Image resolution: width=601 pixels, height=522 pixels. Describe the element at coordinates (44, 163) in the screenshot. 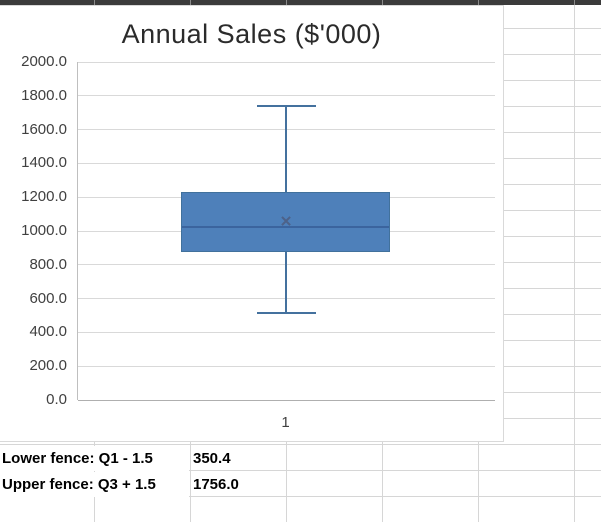

I see `y-tick-label: 1400.0` at that location.